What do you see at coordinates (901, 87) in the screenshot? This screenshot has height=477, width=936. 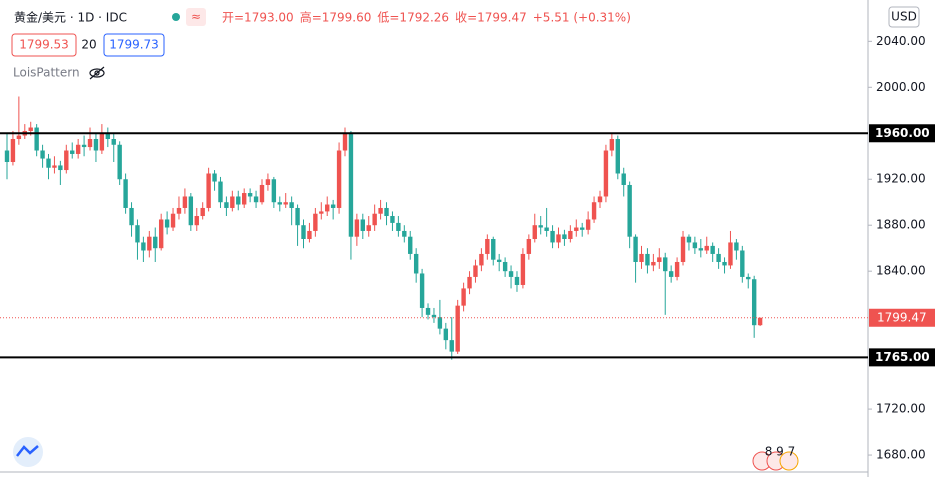 I see `y-tick-label: 2000.00` at bounding box center [901, 87].